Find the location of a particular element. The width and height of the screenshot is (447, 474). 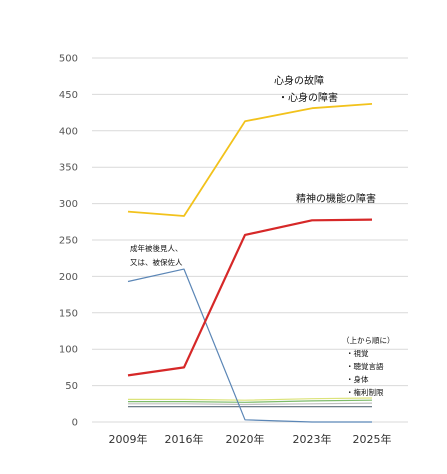

annotation-mental-line1: 精神の機能の障害 is located at coordinates (336, 198).